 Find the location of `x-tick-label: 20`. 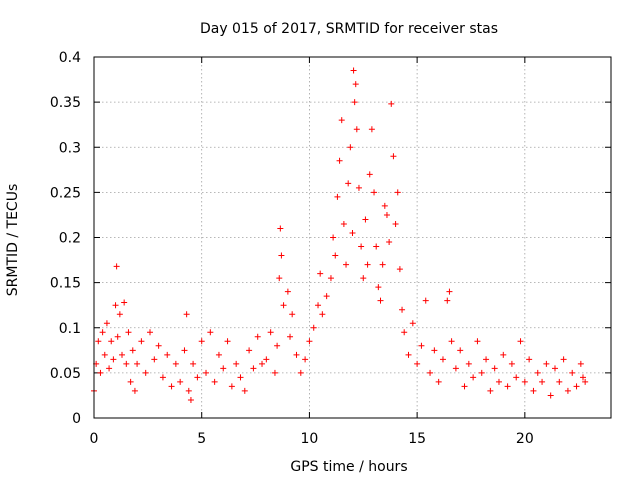

x-tick-label: 20 is located at coordinates (525, 439).